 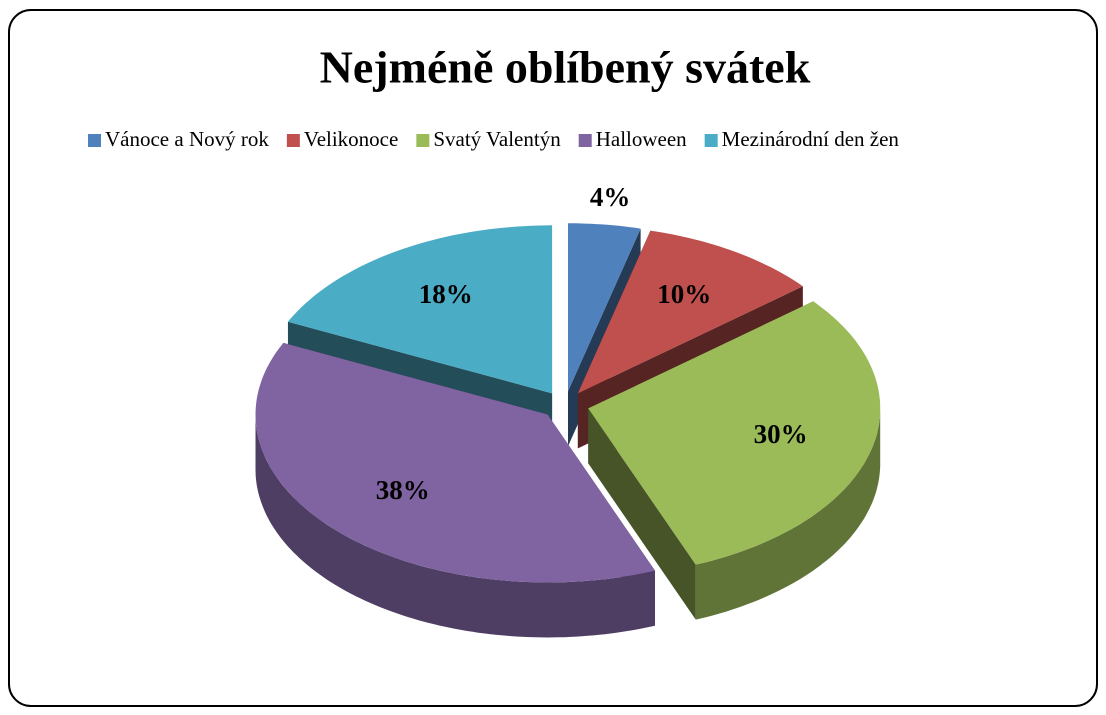 What do you see at coordinates (641, 139) in the screenshot?
I see `legend-label: Halloween` at bounding box center [641, 139].